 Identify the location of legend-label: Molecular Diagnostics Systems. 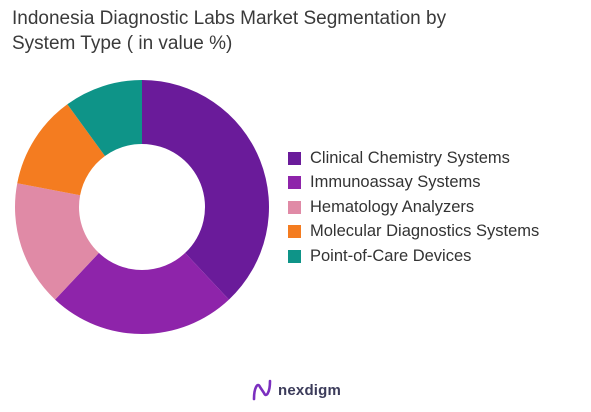
(425, 231).